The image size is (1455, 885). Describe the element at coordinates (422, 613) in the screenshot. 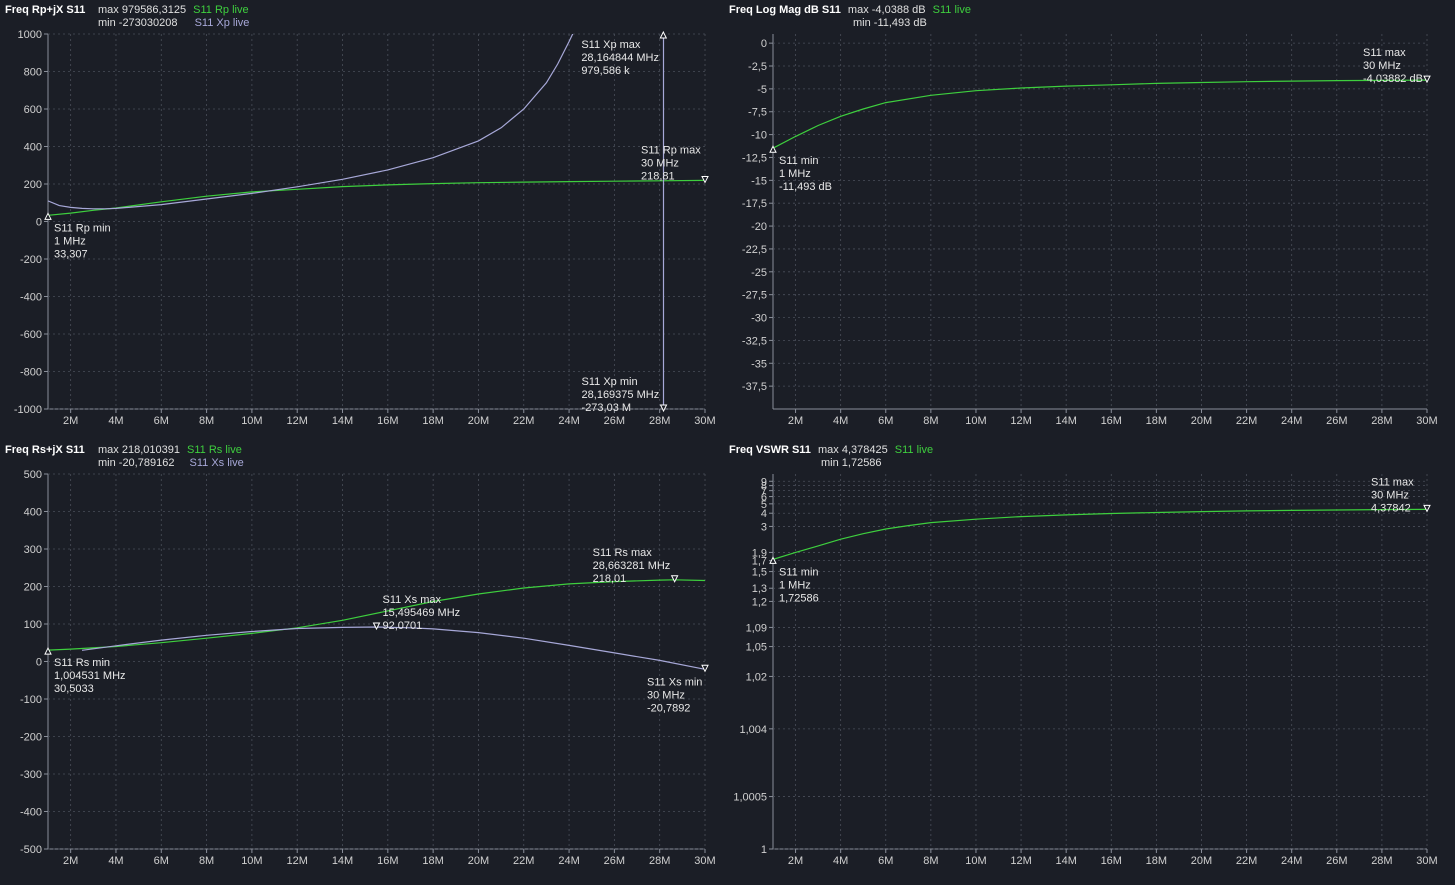

I see `marker-frequency: 15,495469 MHz` at that location.